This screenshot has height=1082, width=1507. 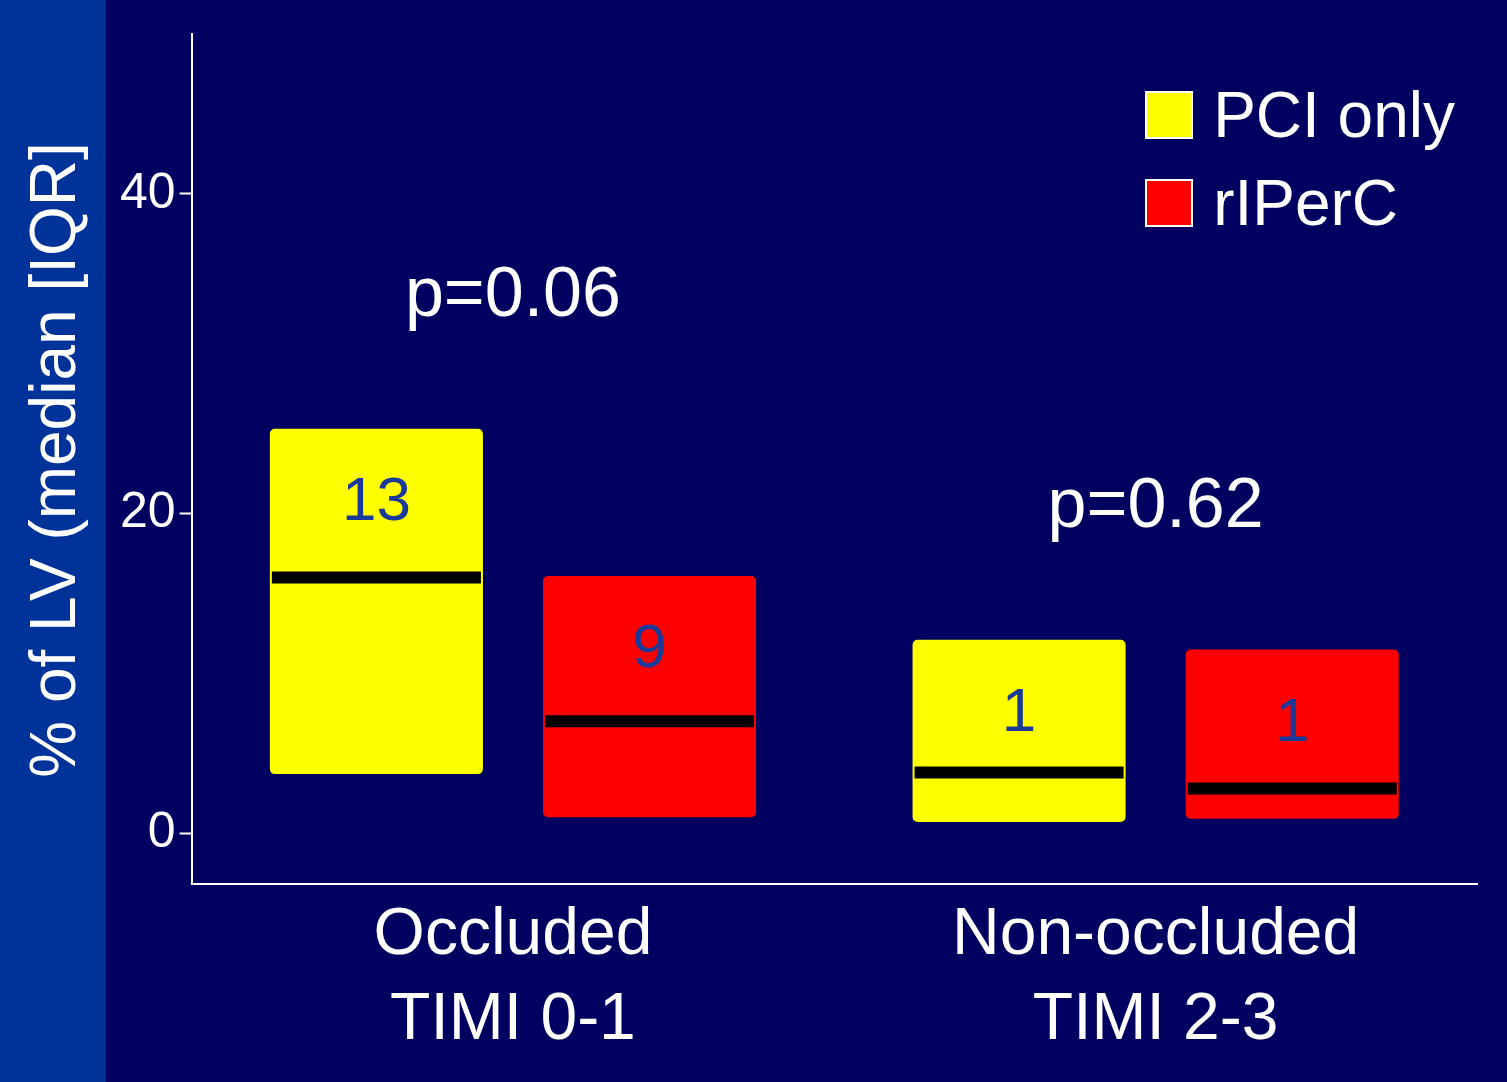 I want to click on legend-label: rIPerC, so click(x=1306, y=203).